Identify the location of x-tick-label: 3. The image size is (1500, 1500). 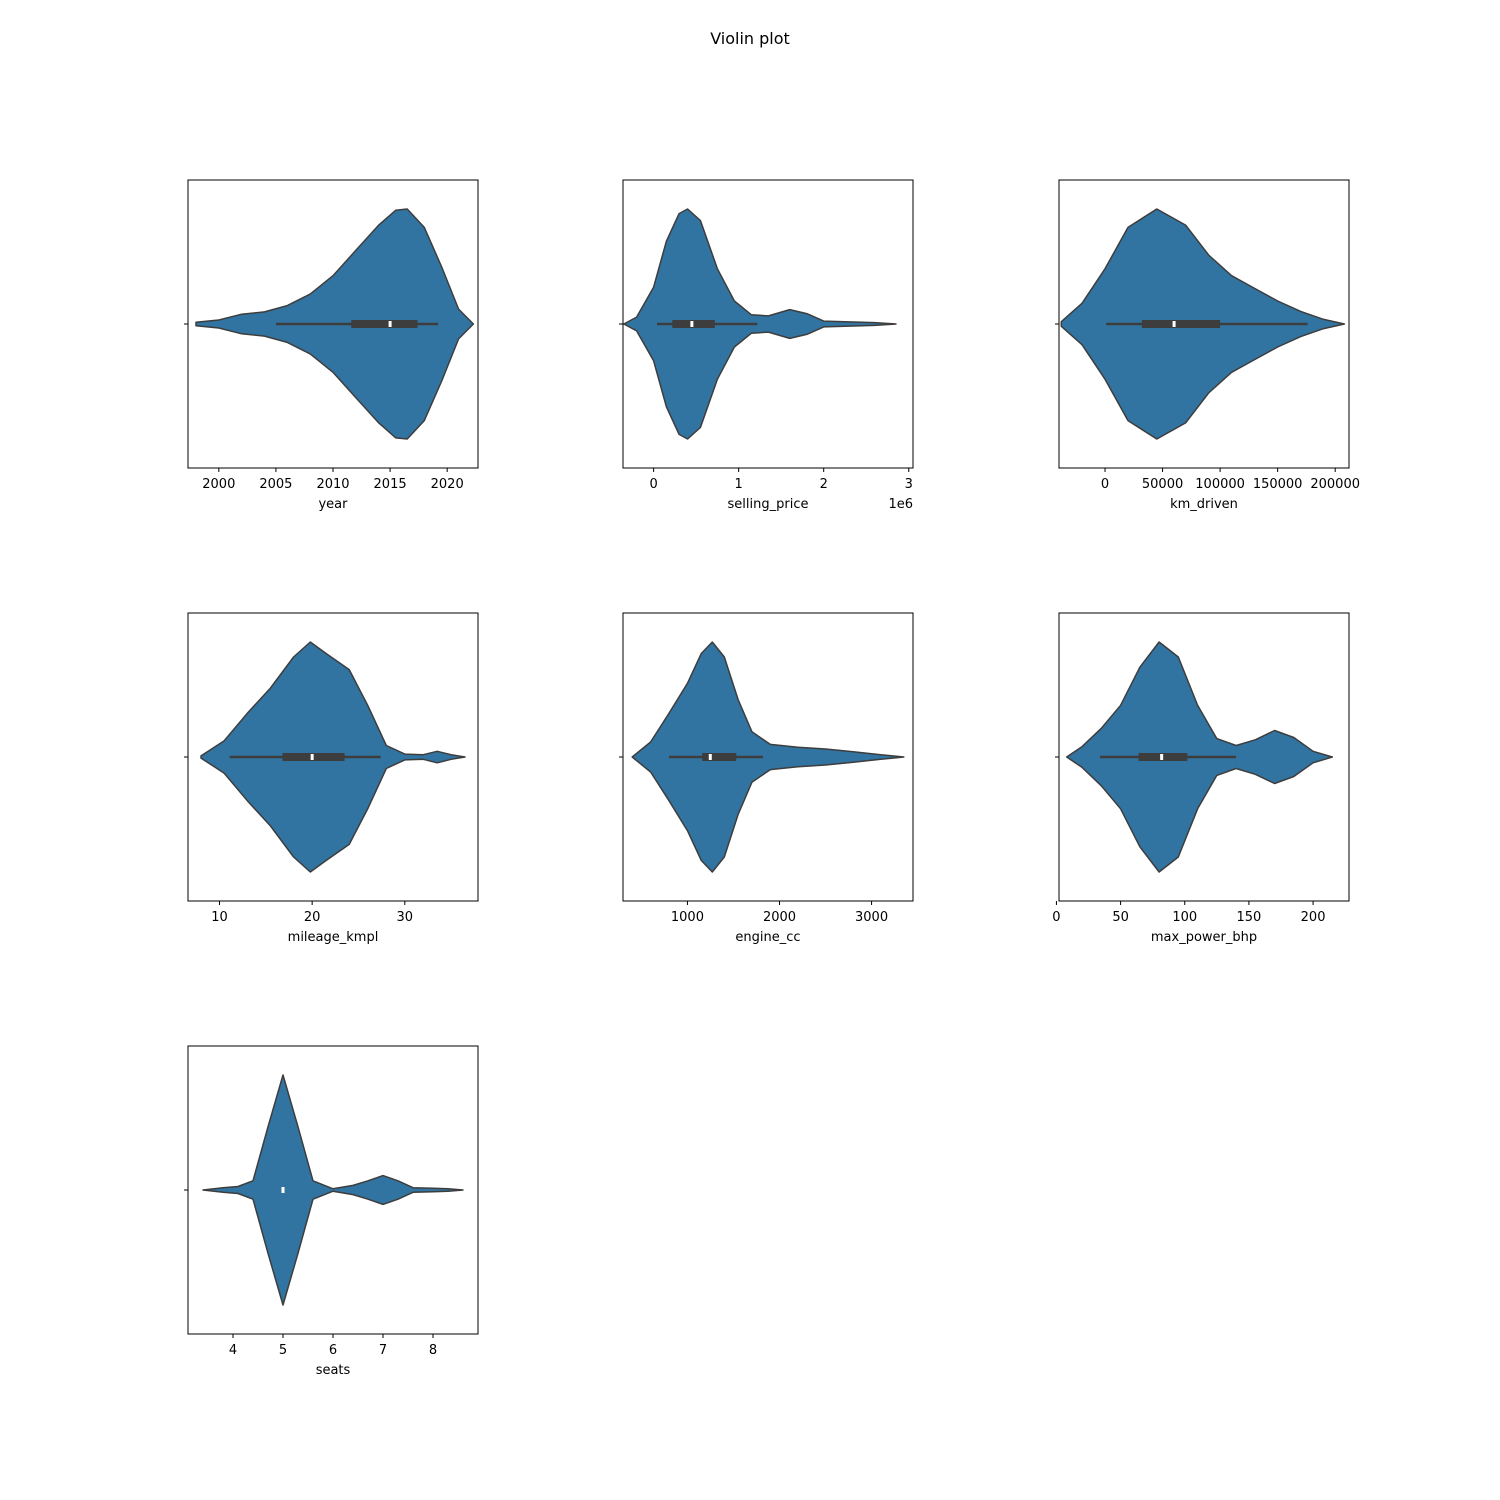
(909, 484).